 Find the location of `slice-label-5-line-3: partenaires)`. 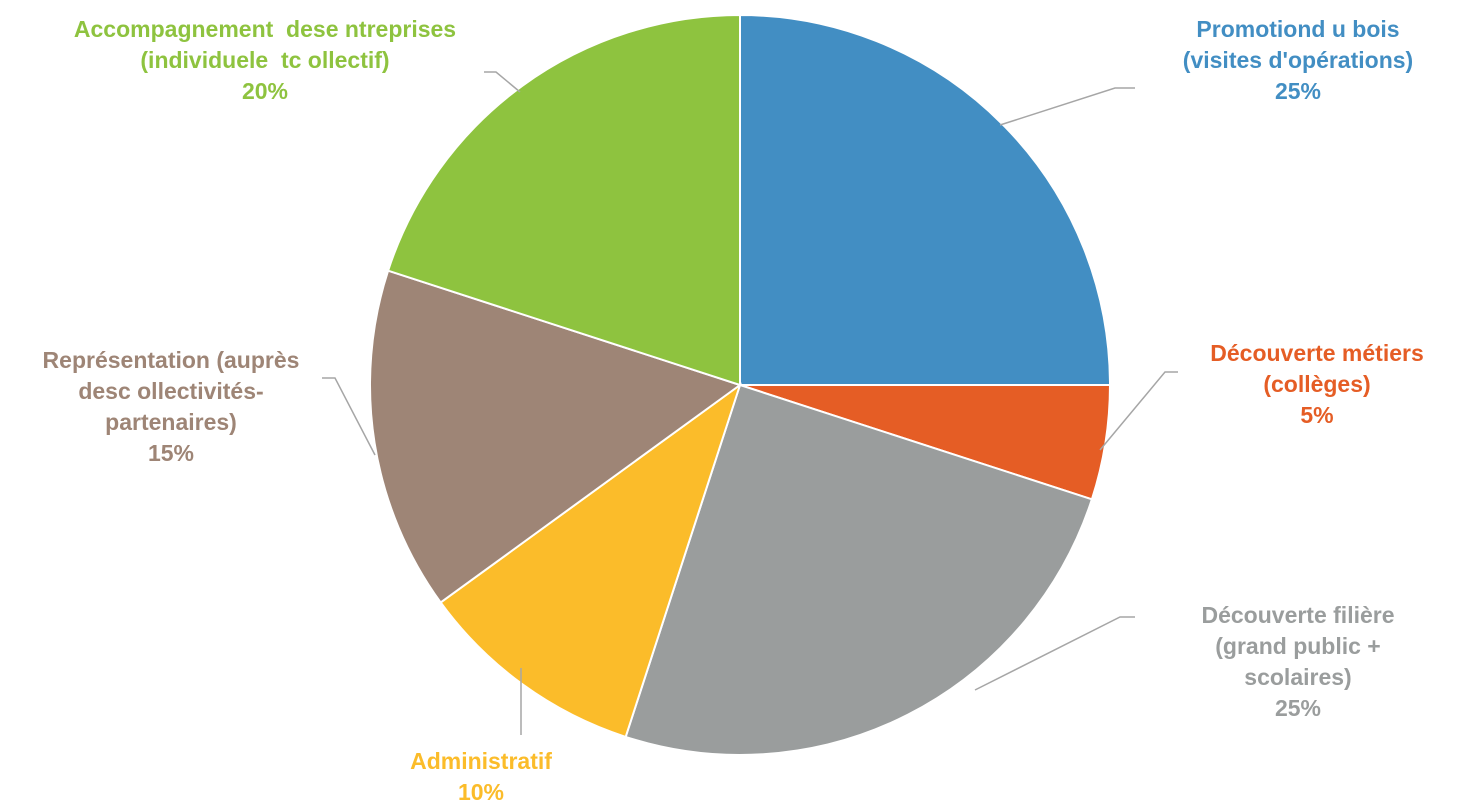

slice-label-5-line-3: partenaires) is located at coordinates (171, 422).